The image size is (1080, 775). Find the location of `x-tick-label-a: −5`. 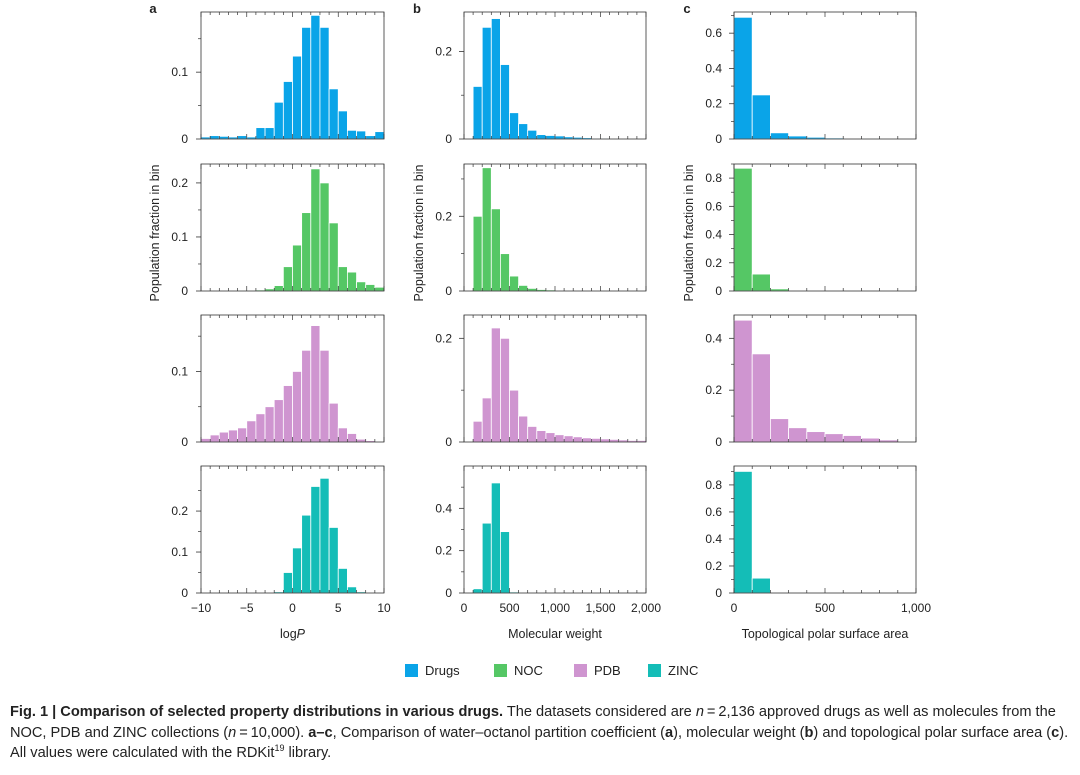

x-tick-label-a: −5 is located at coordinates (247, 608).